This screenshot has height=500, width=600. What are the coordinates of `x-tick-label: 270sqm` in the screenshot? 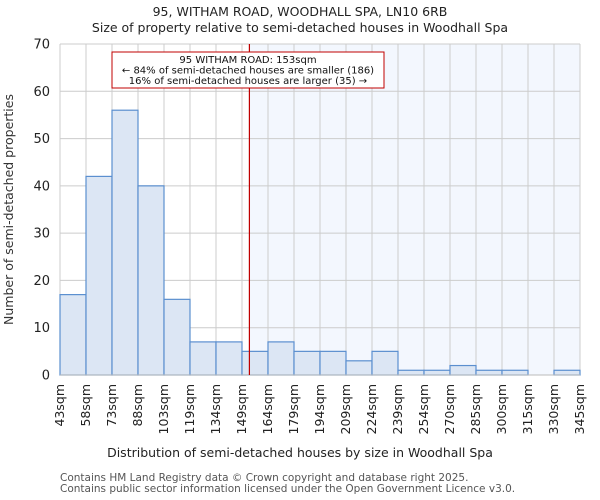 It's located at (449, 409).